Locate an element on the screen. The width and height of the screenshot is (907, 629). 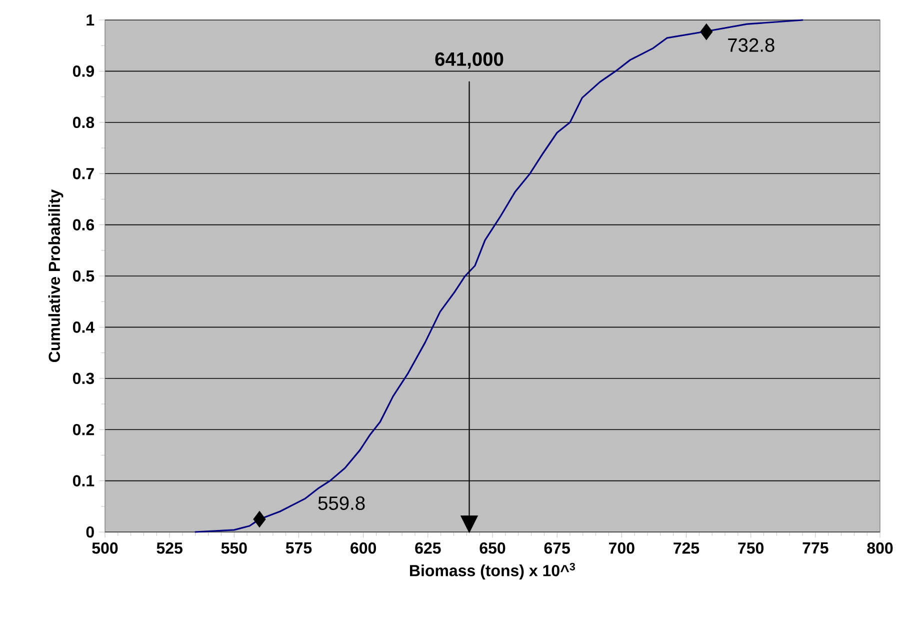
x-tick-label: 700 is located at coordinates (621, 548).